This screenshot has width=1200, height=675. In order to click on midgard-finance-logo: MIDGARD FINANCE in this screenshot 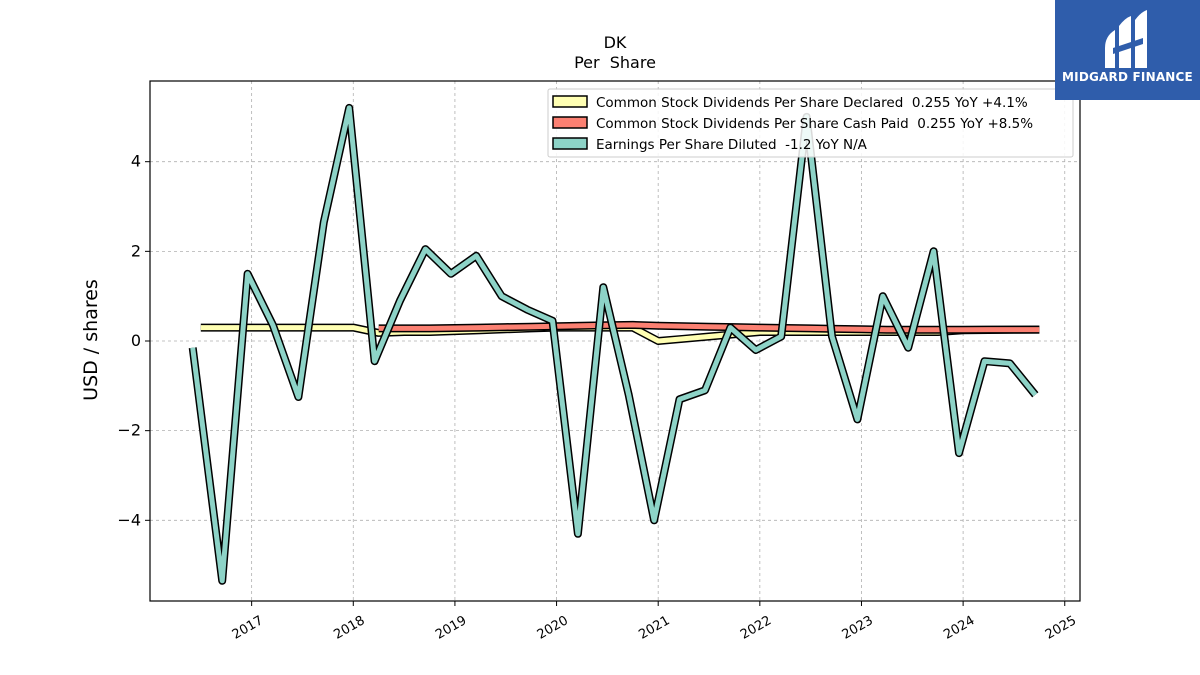, I will do `click(1127, 50)`.